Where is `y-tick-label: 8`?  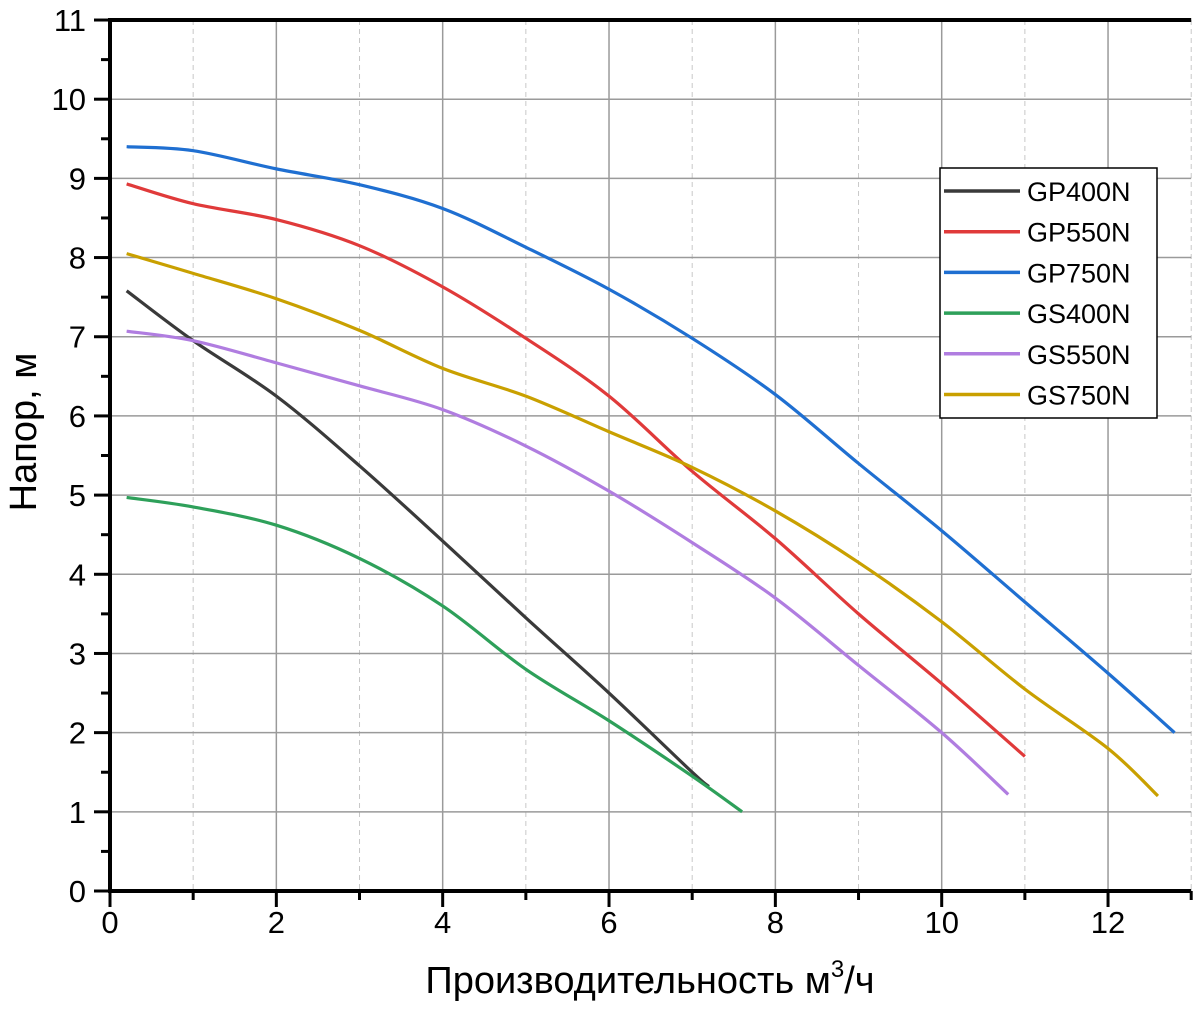 y-tick-label: 8 is located at coordinates (77, 258).